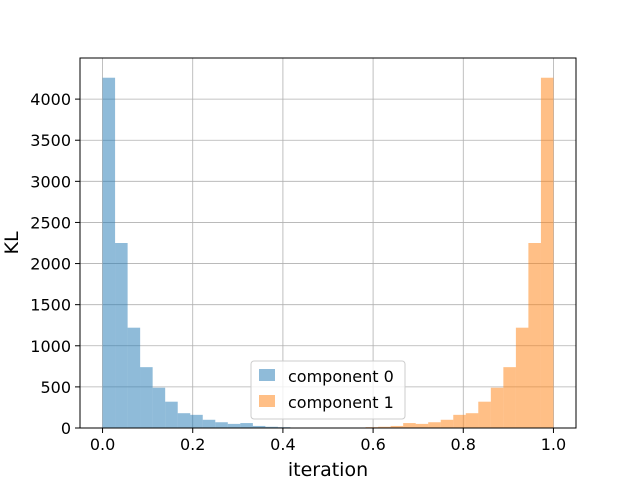 This screenshot has height=480, width=640. I want to click on x-tick-label: 0.8, so click(463, 444).